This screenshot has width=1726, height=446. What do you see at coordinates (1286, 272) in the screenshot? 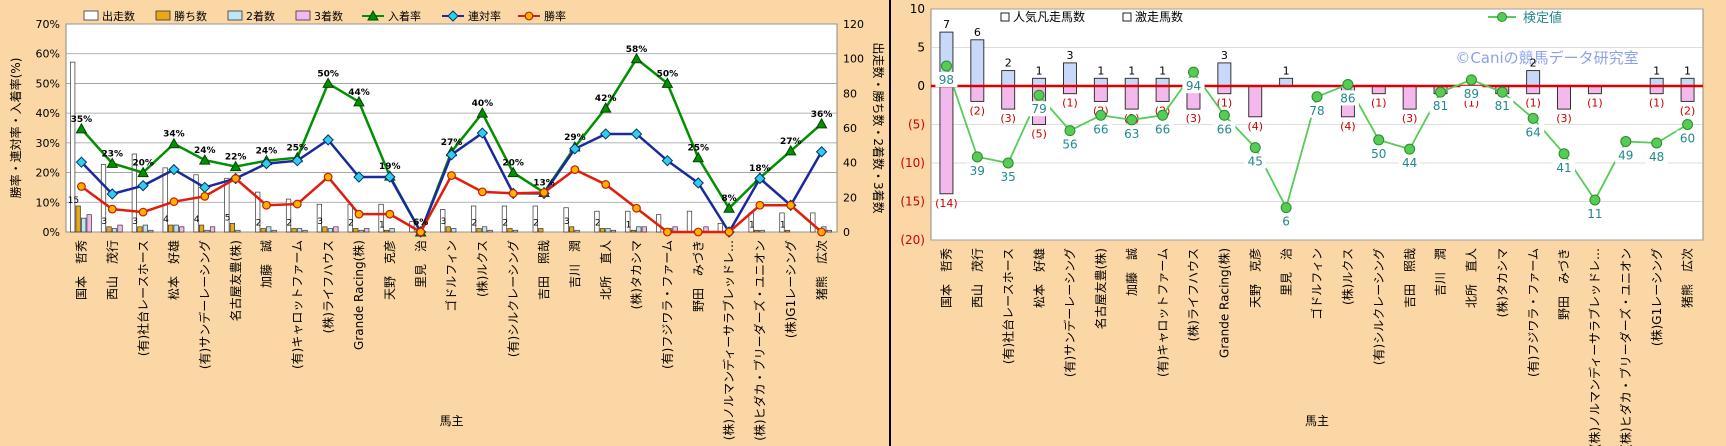
I see `x-tick-label: 里見 治` at bounding box center [1286, 272].